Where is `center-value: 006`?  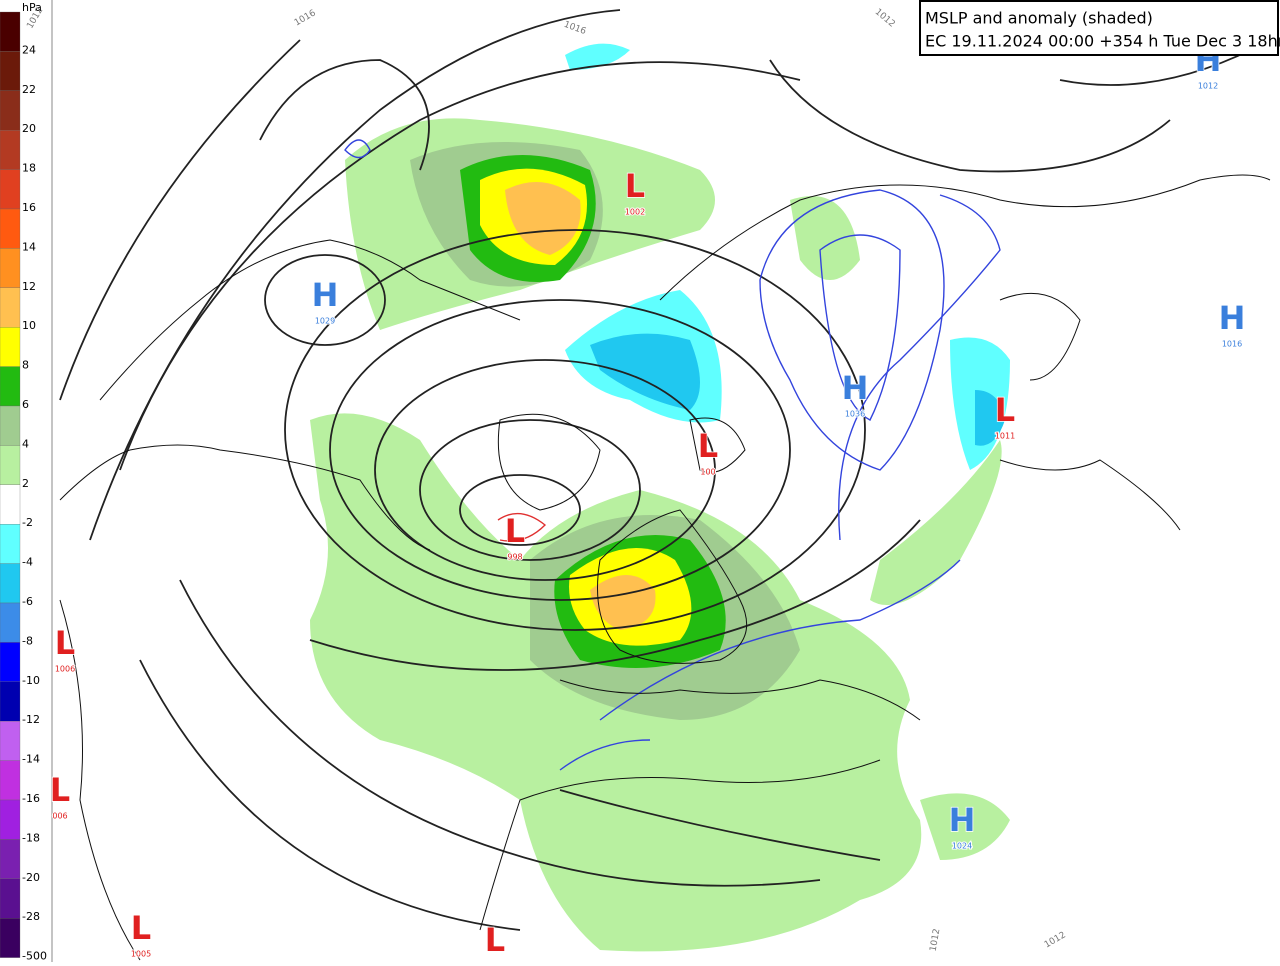 center-value: 006 is located at coordinates (59, 816).